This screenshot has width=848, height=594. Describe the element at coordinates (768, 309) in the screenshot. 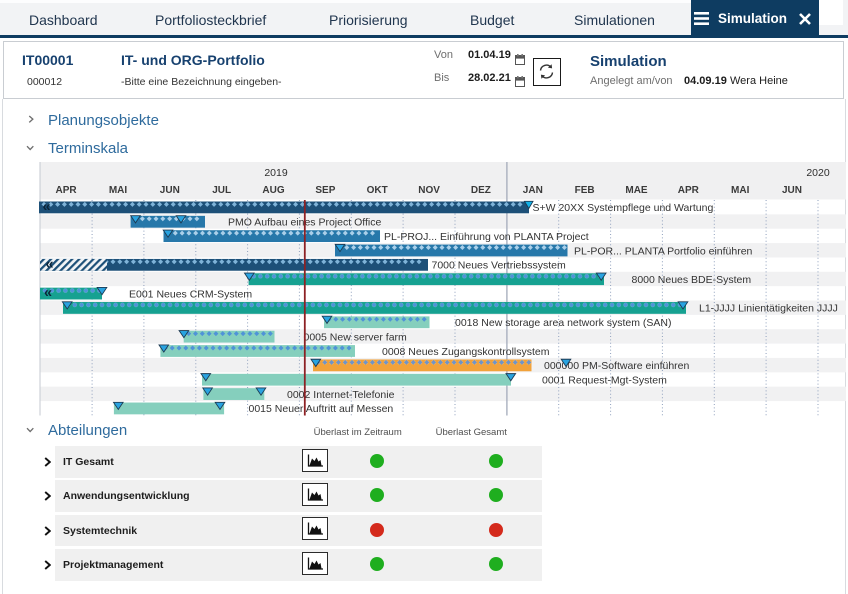

I see `svg-text: L1-JJJJ Linientätigkeiten JJJJ` at that location.